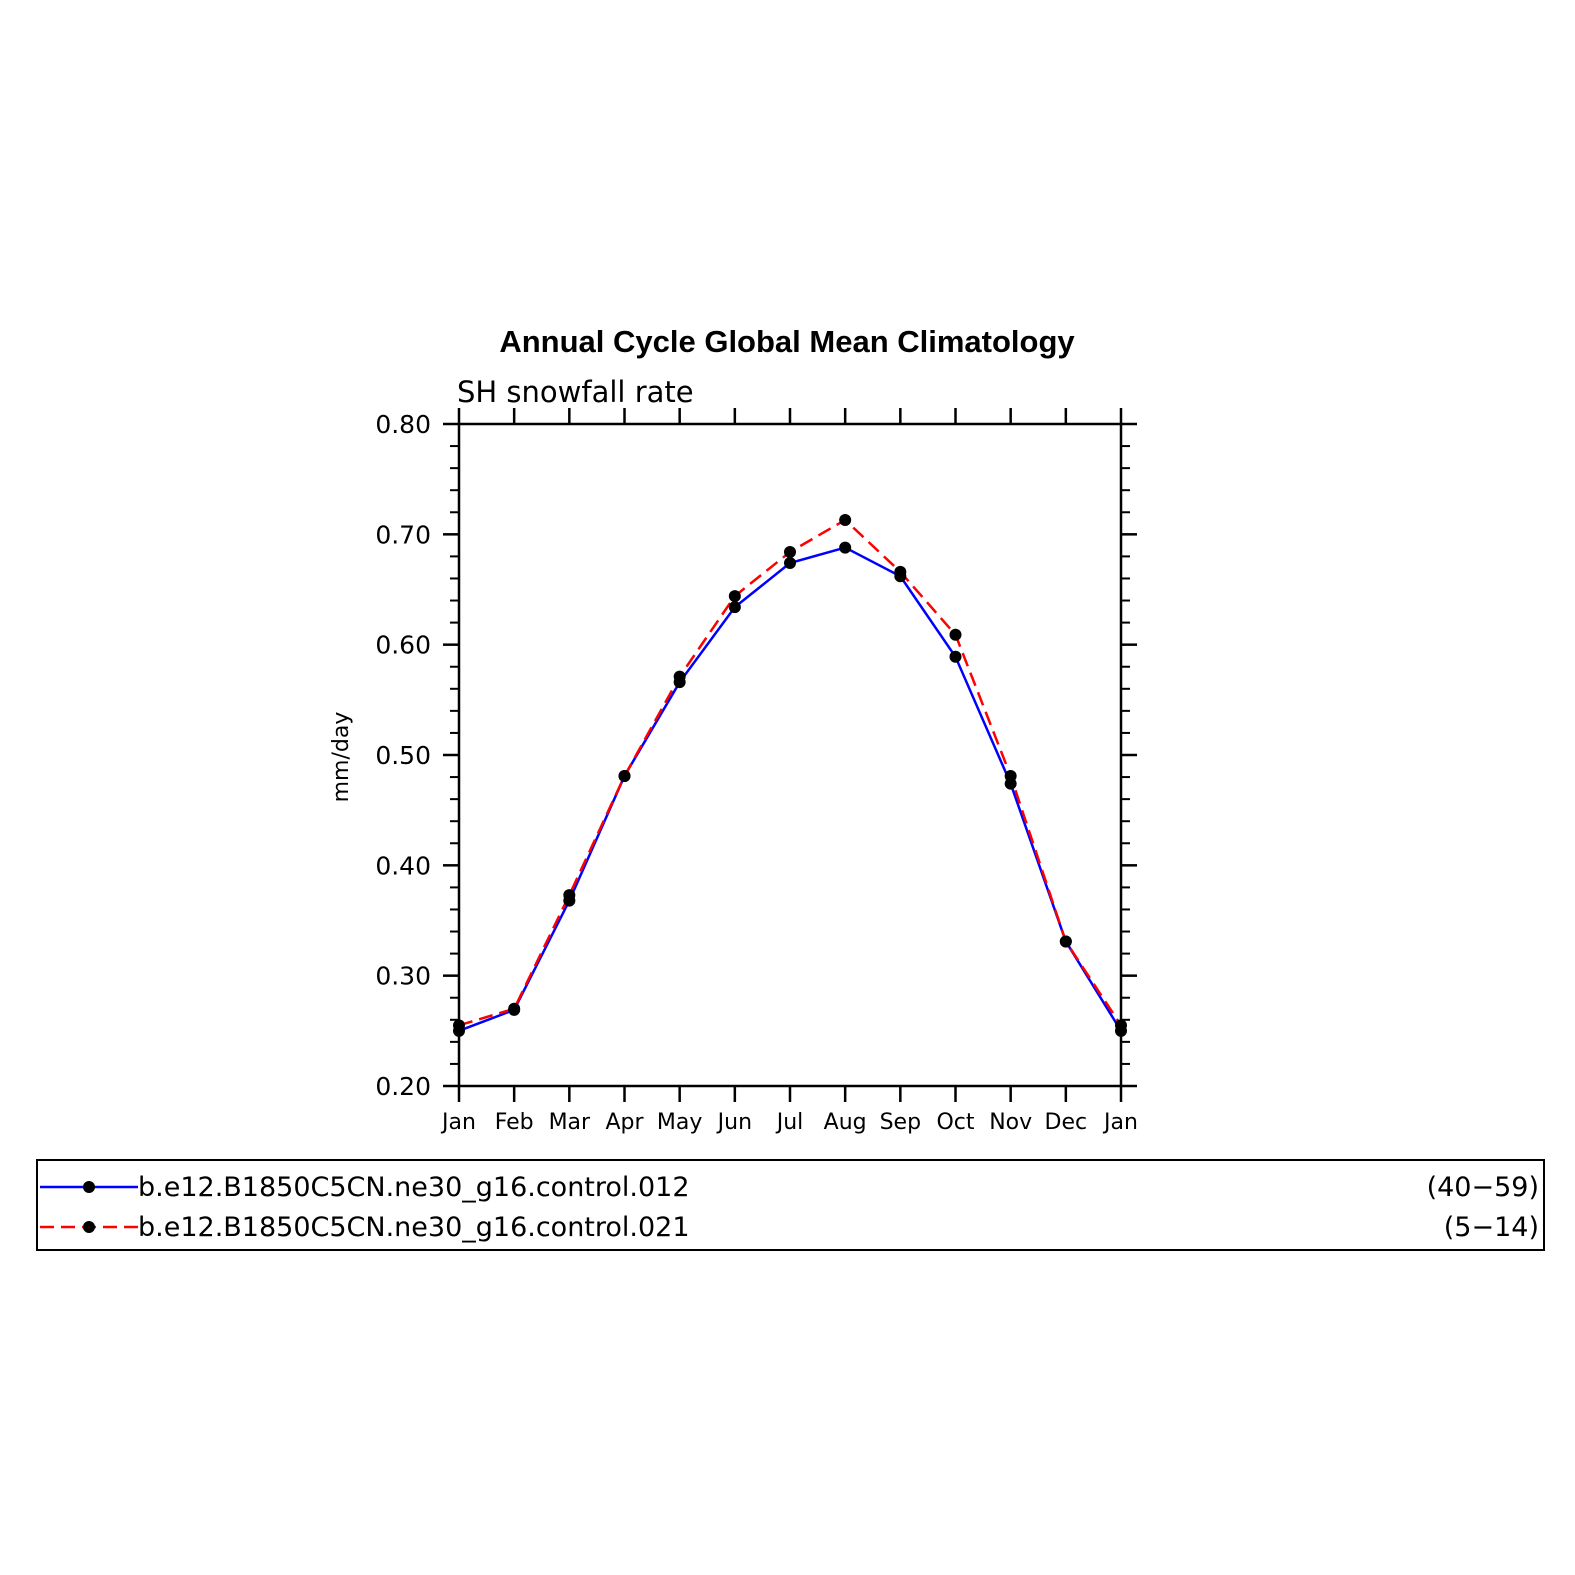 The image size is (1575, 1575). I want to click on x-tick-label: Feb, so click(514, 1122).